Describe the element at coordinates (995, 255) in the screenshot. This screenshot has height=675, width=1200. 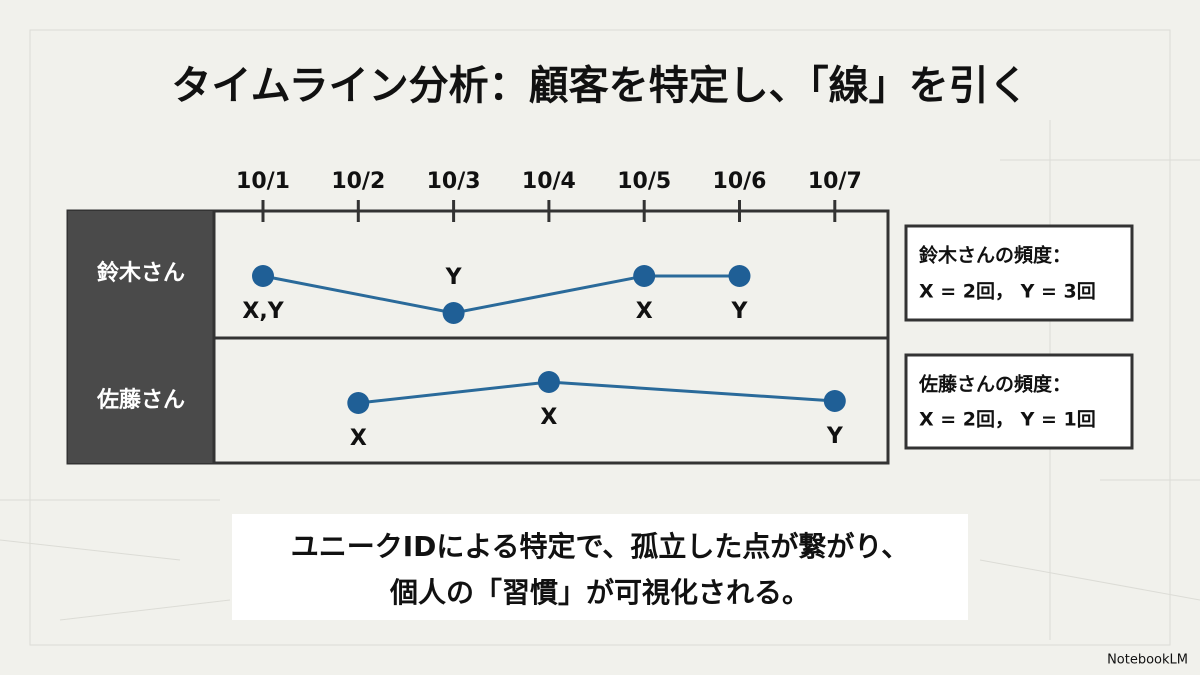
I see `summary-heading: 鈴木さんの頻度：` at that location.